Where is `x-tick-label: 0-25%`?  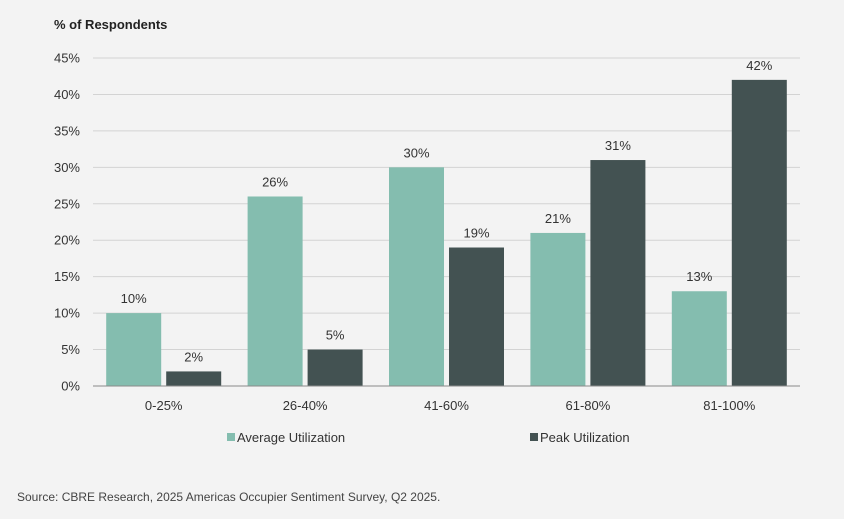
x-tick-label: 0-25% is located at coordinates (164, 405).